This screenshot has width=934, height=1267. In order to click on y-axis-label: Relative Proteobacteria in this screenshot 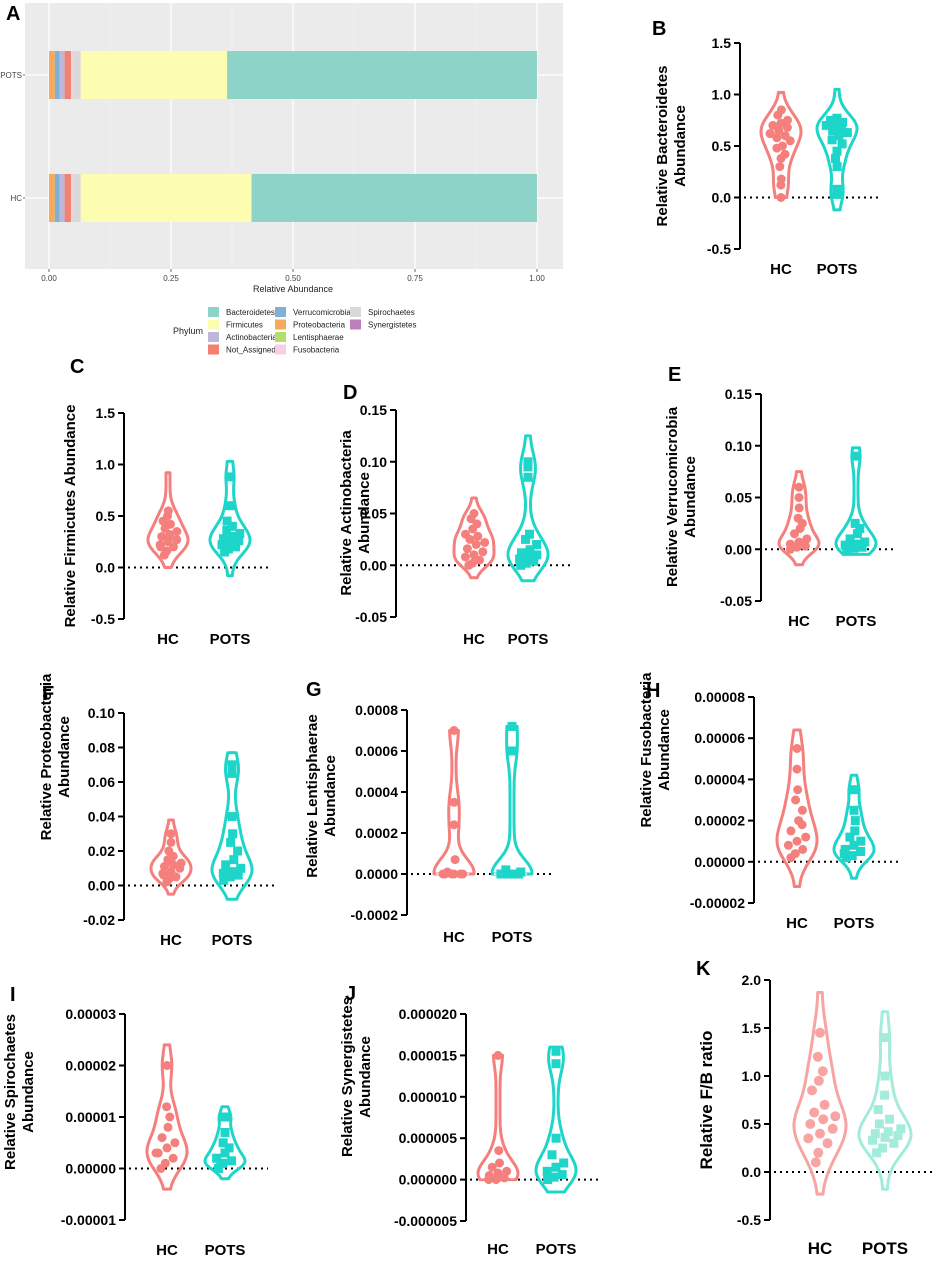, I will do `click(46, 756)`.